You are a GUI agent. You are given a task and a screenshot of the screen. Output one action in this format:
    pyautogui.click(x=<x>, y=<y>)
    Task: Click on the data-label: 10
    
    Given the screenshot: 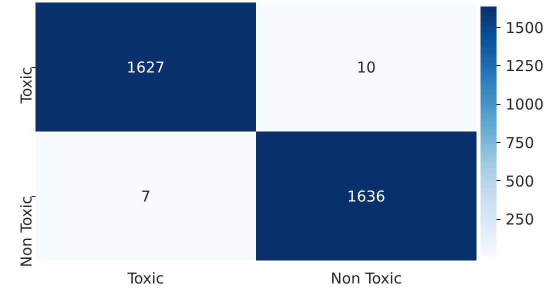 What is the action you would take?
    pyautogui.click(x=366, y=67)
    